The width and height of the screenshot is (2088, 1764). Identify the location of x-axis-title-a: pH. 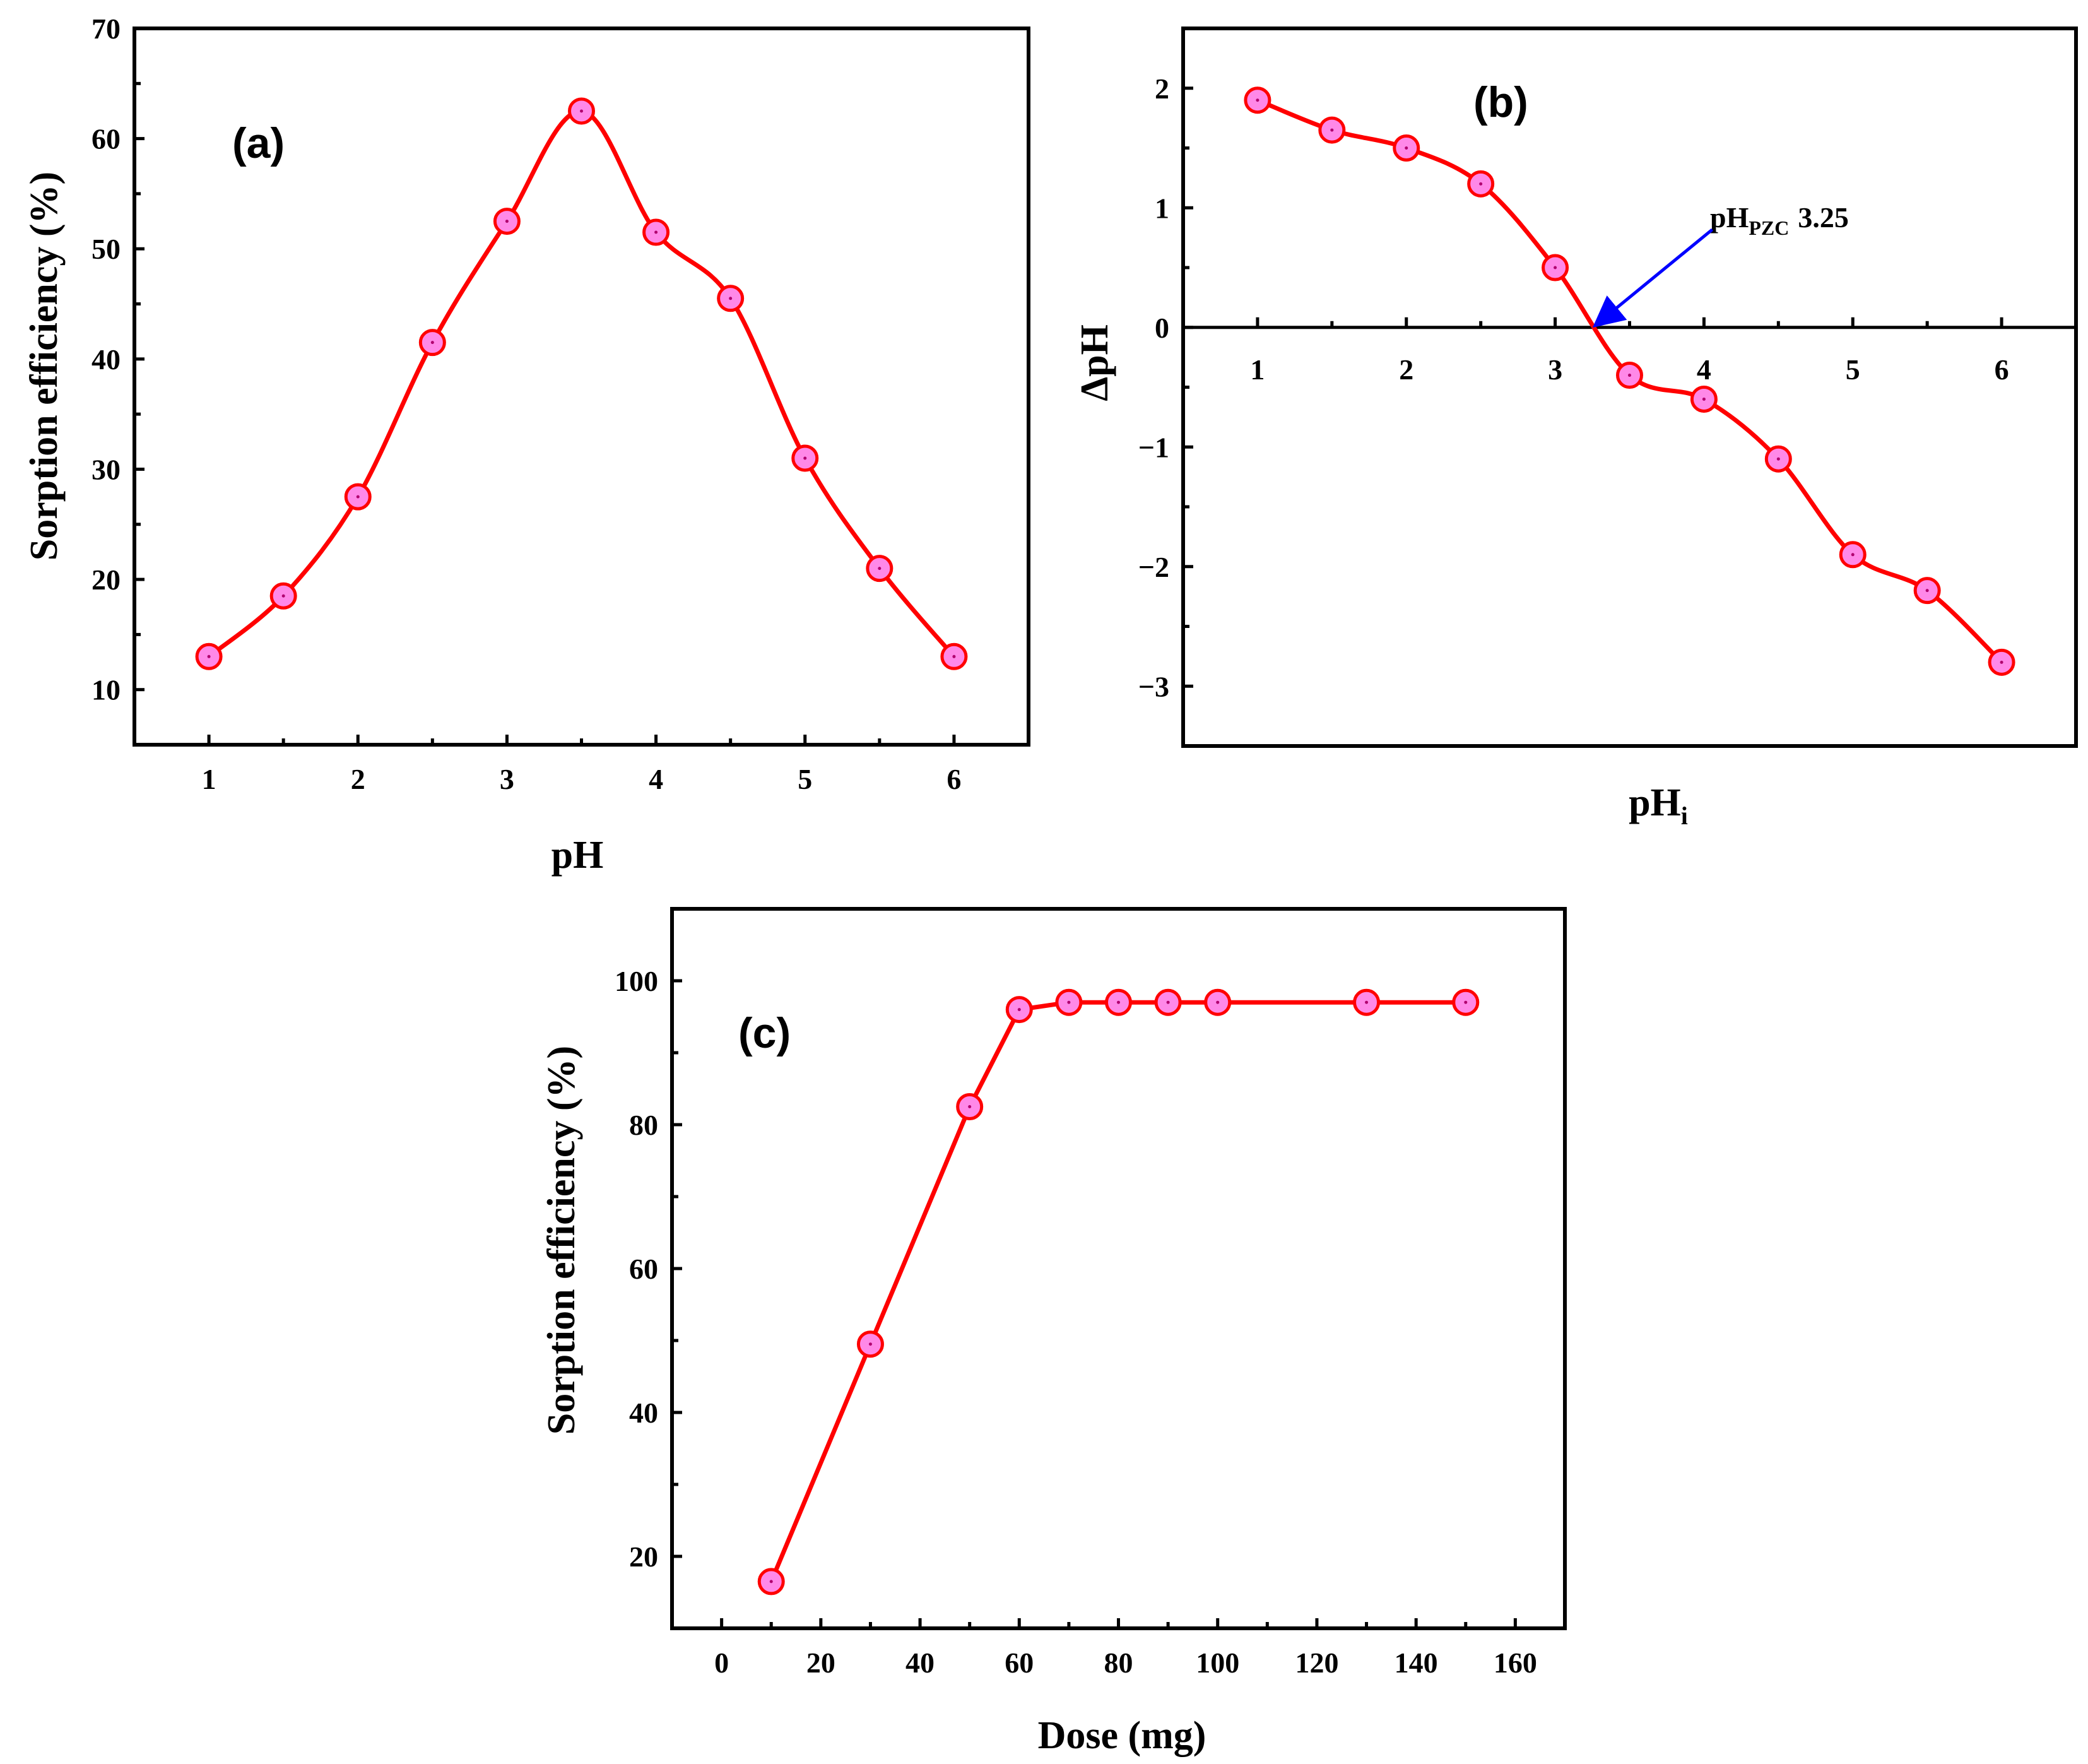
(577, 855).